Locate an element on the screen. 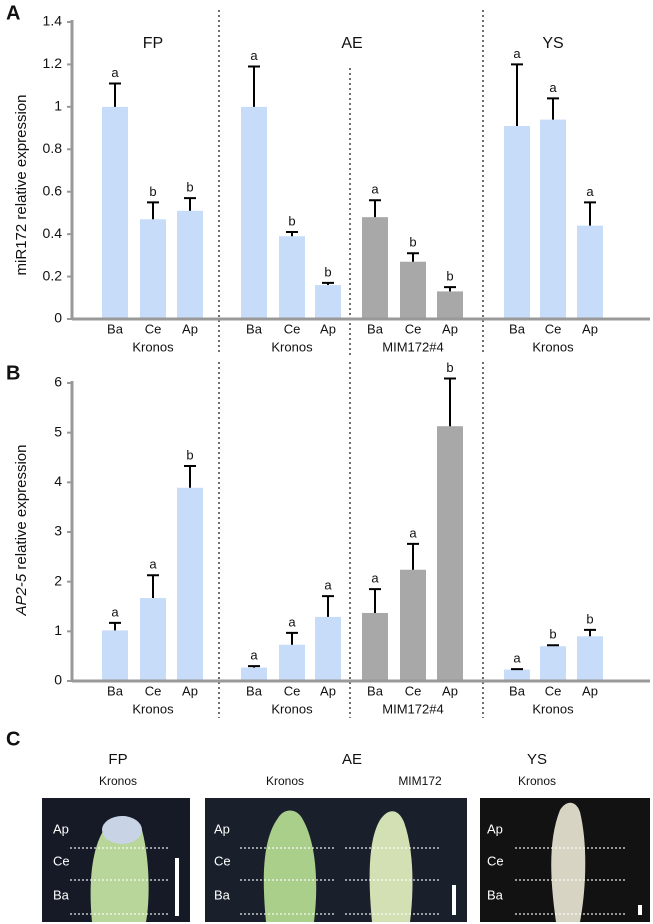 The image size is (653, 924). y-tick-label: 2 is located at coordinates (58, 580).